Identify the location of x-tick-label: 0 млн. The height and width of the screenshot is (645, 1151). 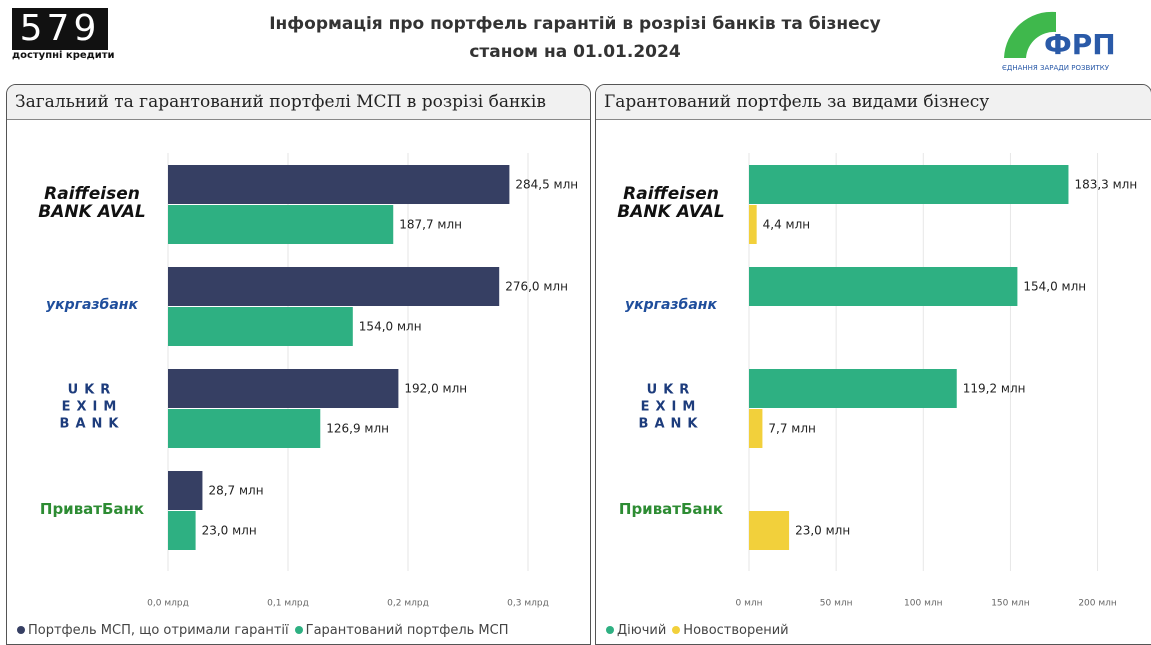
(748, 604).